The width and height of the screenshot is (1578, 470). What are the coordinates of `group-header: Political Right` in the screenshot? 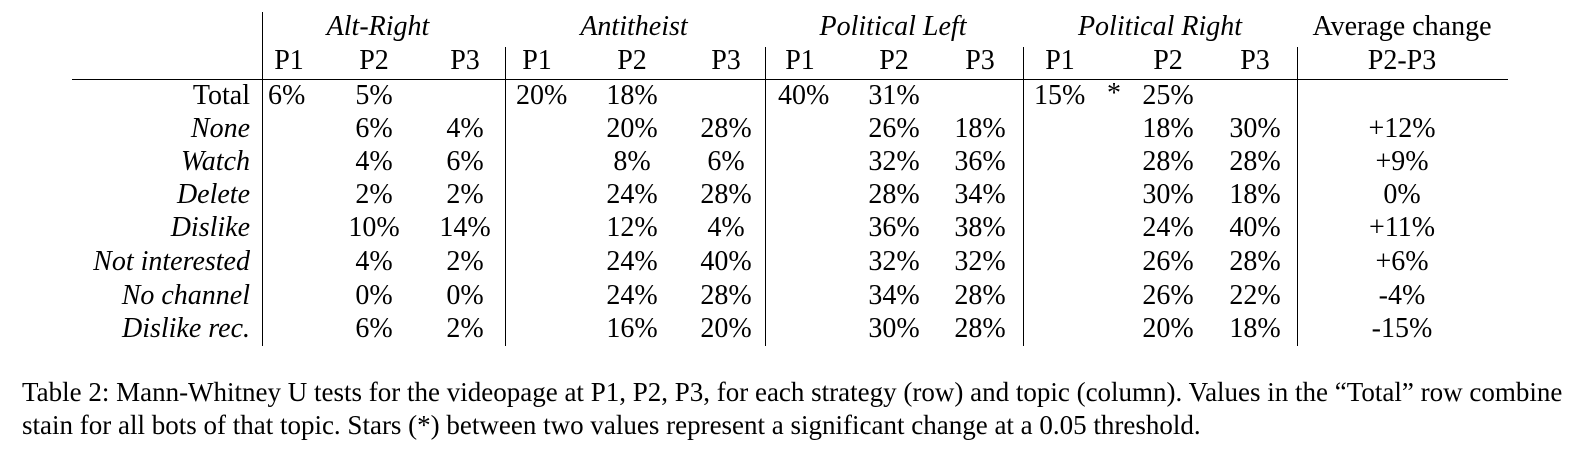 It's located at (1160, 26).